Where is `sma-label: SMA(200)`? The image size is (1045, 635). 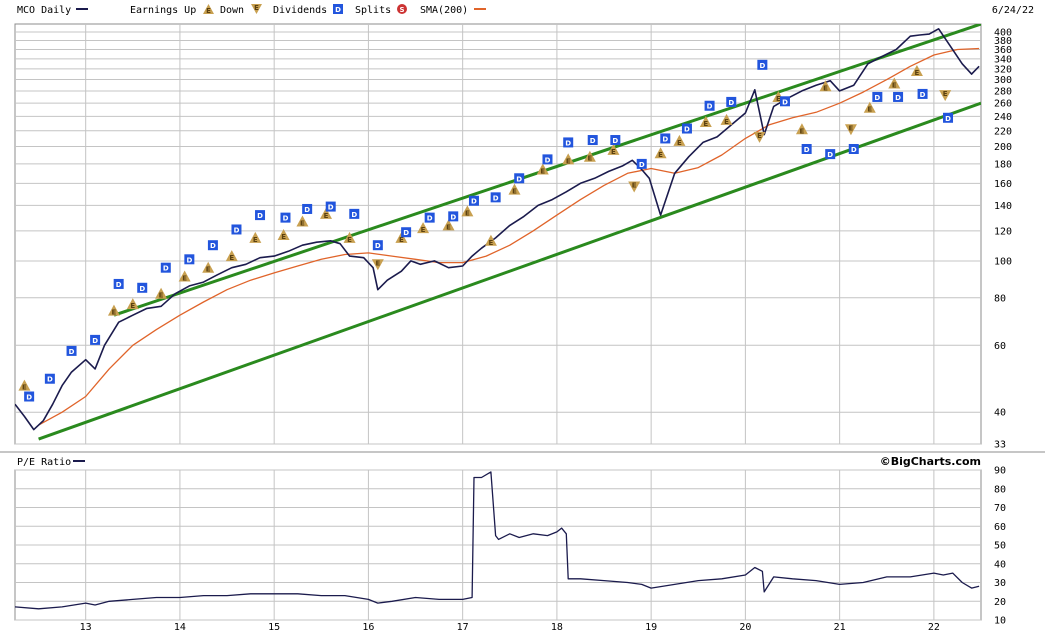
sma-label: SMA(200) is located at coordinates (444, 10).